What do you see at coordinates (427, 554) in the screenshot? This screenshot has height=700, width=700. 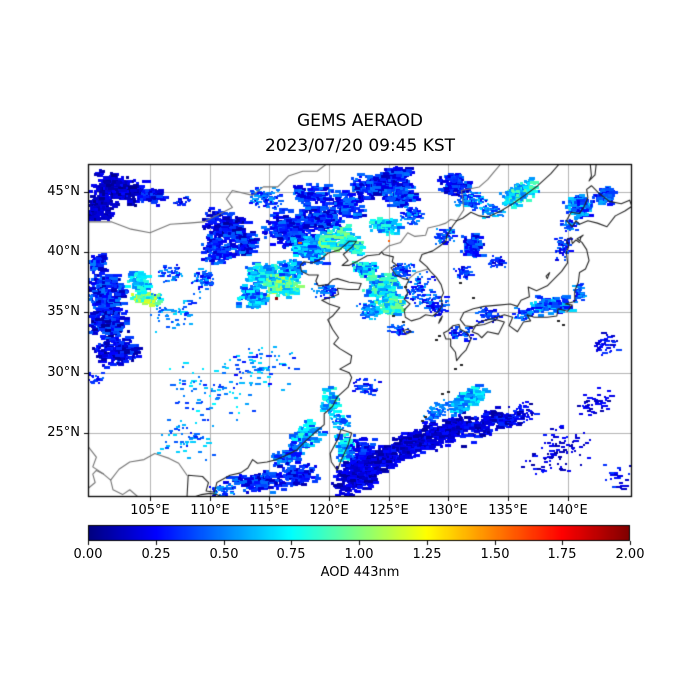 I see `colorbar-tick-label: 1.25` at bounding box center [427, 554].